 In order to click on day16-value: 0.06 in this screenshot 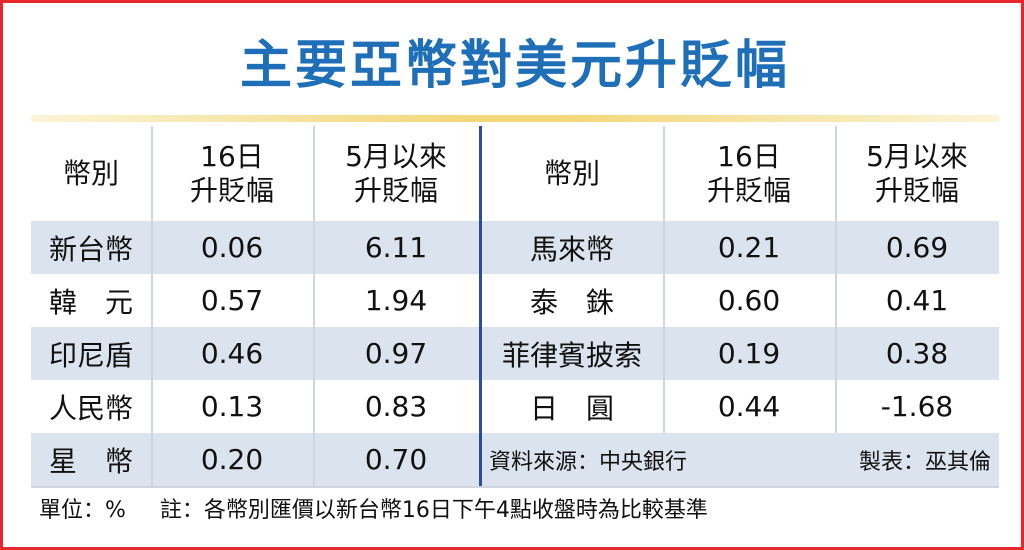, I will do `click(232, 247)`.